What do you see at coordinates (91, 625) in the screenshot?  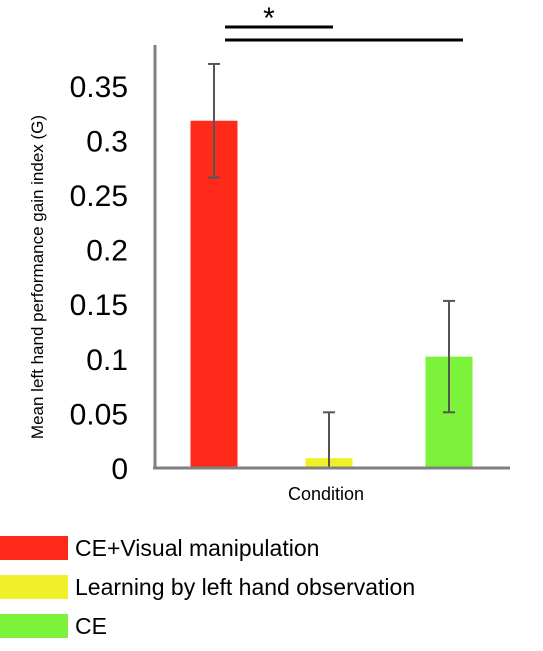 I see `legend-label: CE` at bounding box center [91, 625].